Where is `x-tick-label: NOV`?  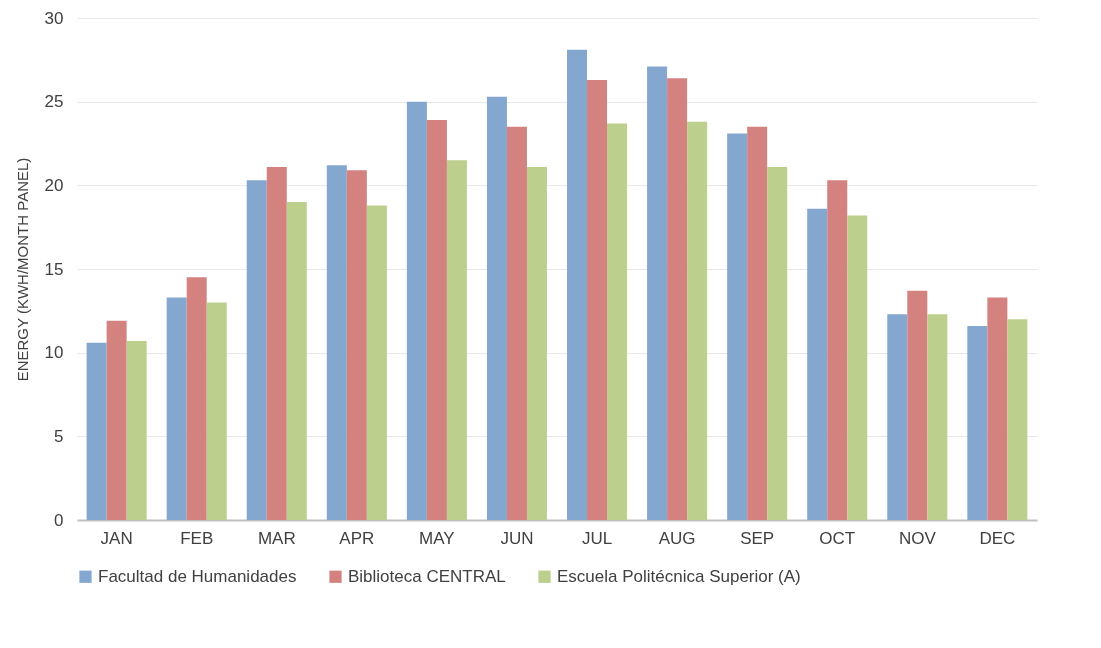 x-tick-label: NOV is located at coordinates (917, 538).